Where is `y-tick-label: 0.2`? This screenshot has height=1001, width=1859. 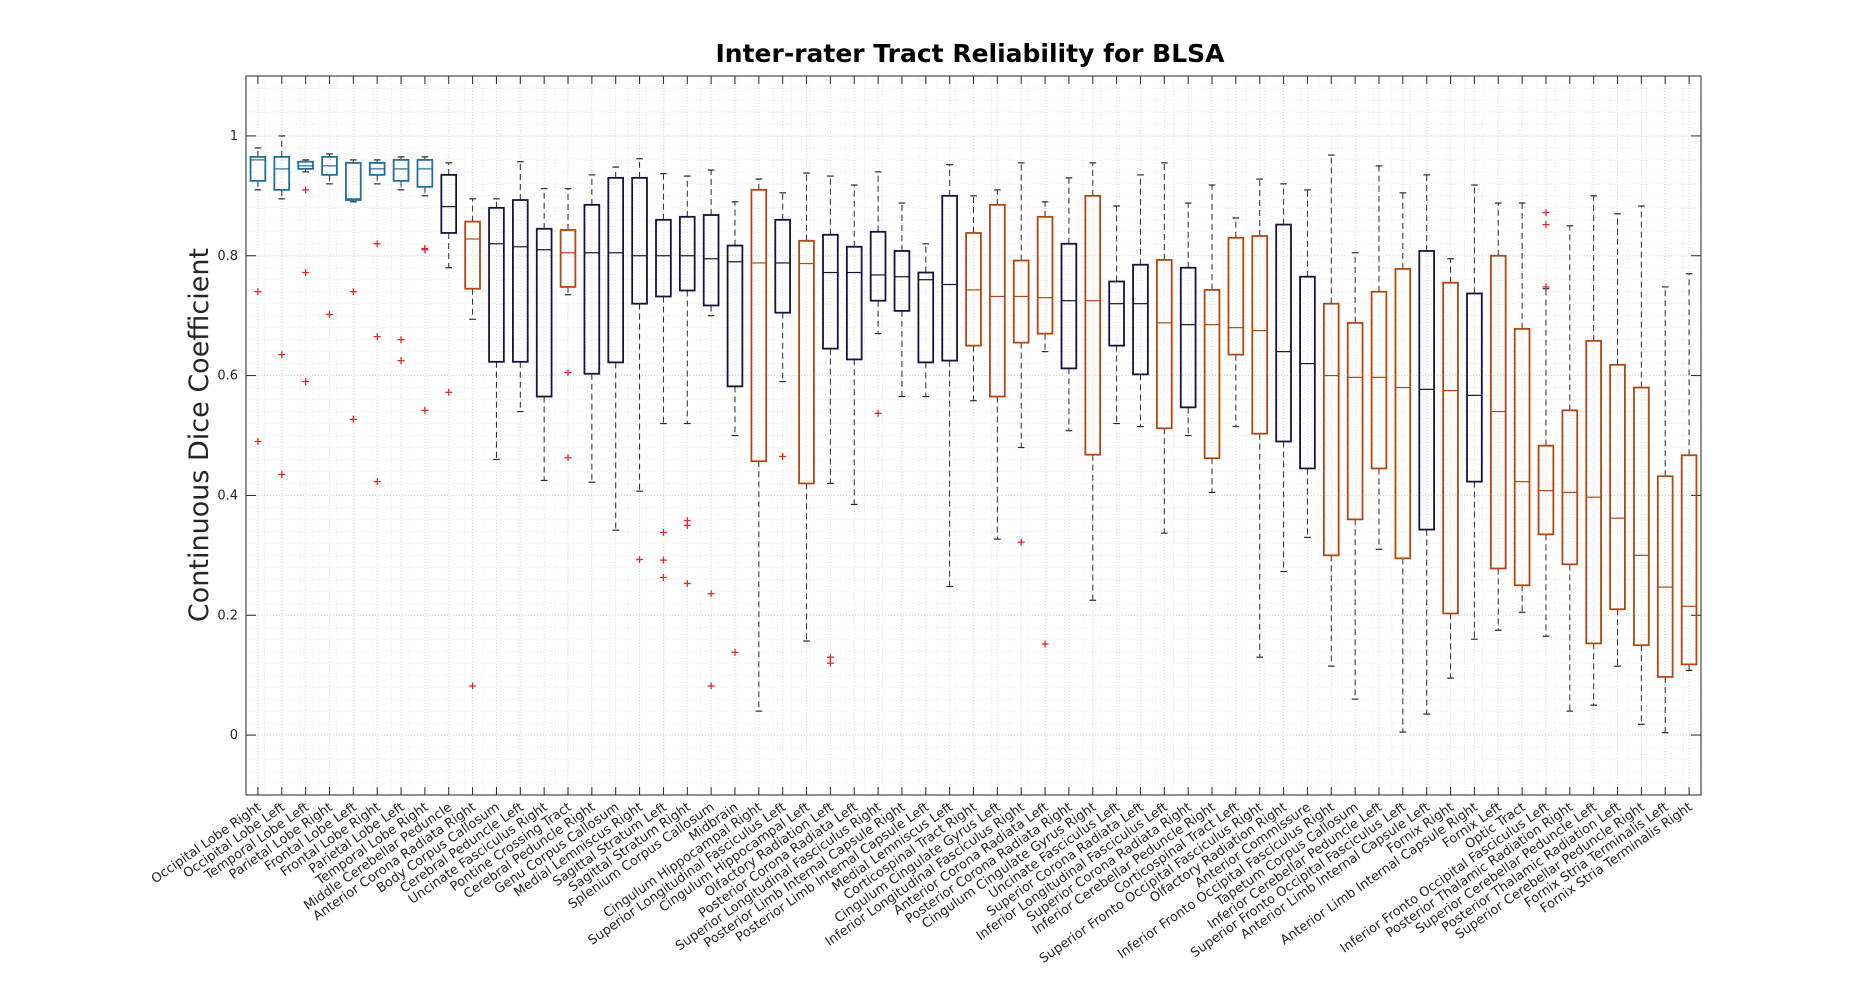 y-tick-label: 0.2 is located at coordinates (227, 615).